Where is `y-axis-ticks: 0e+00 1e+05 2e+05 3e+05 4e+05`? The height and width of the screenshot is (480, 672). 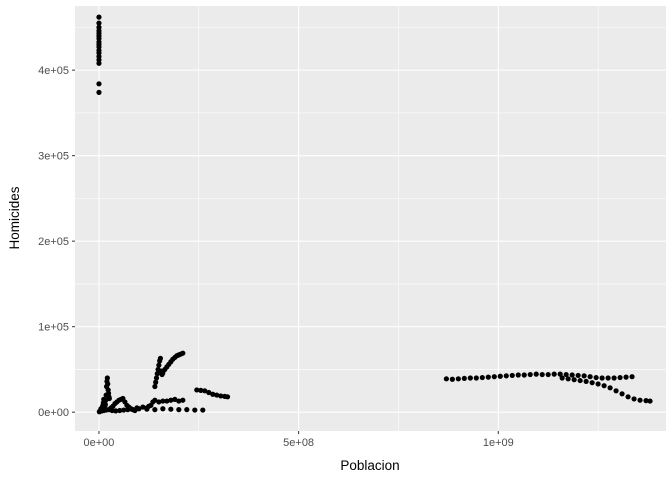
y-axis-ticks: 0e+00 1e+05 2e+05 3e+05 4e+05 is located at coordinates (56, 242).